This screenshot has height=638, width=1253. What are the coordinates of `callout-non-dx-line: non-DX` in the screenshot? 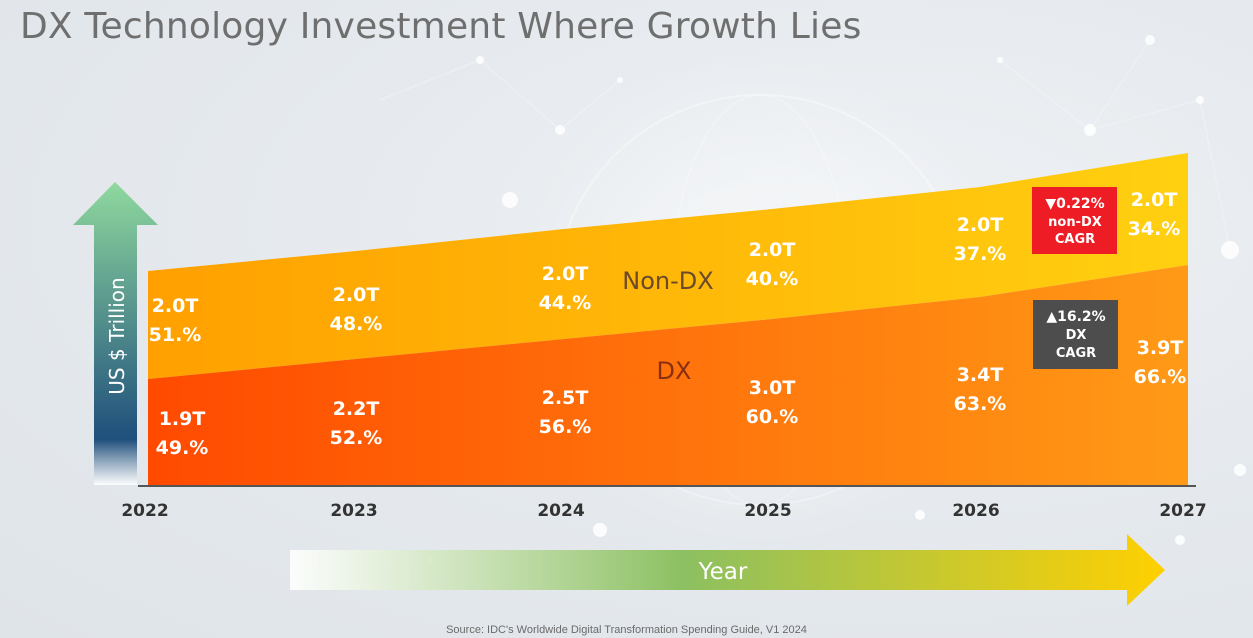 It's located at (1075, 222).